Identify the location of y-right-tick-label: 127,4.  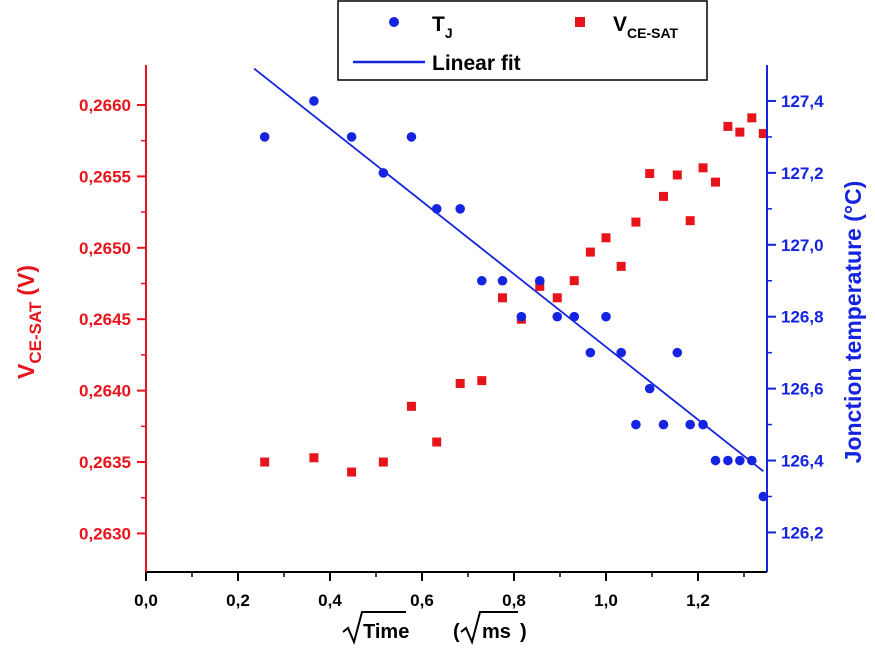
(802, 101).